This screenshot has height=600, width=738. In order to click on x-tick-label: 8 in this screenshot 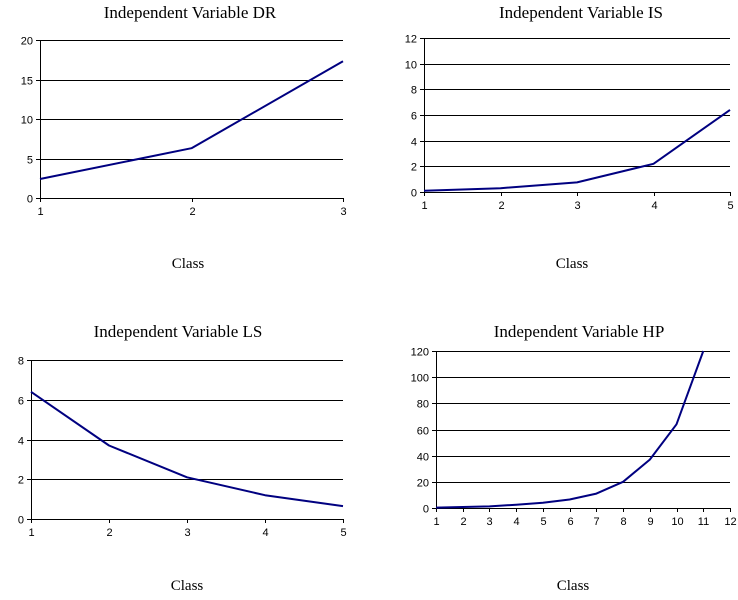, I will do `click(623, 522)`.